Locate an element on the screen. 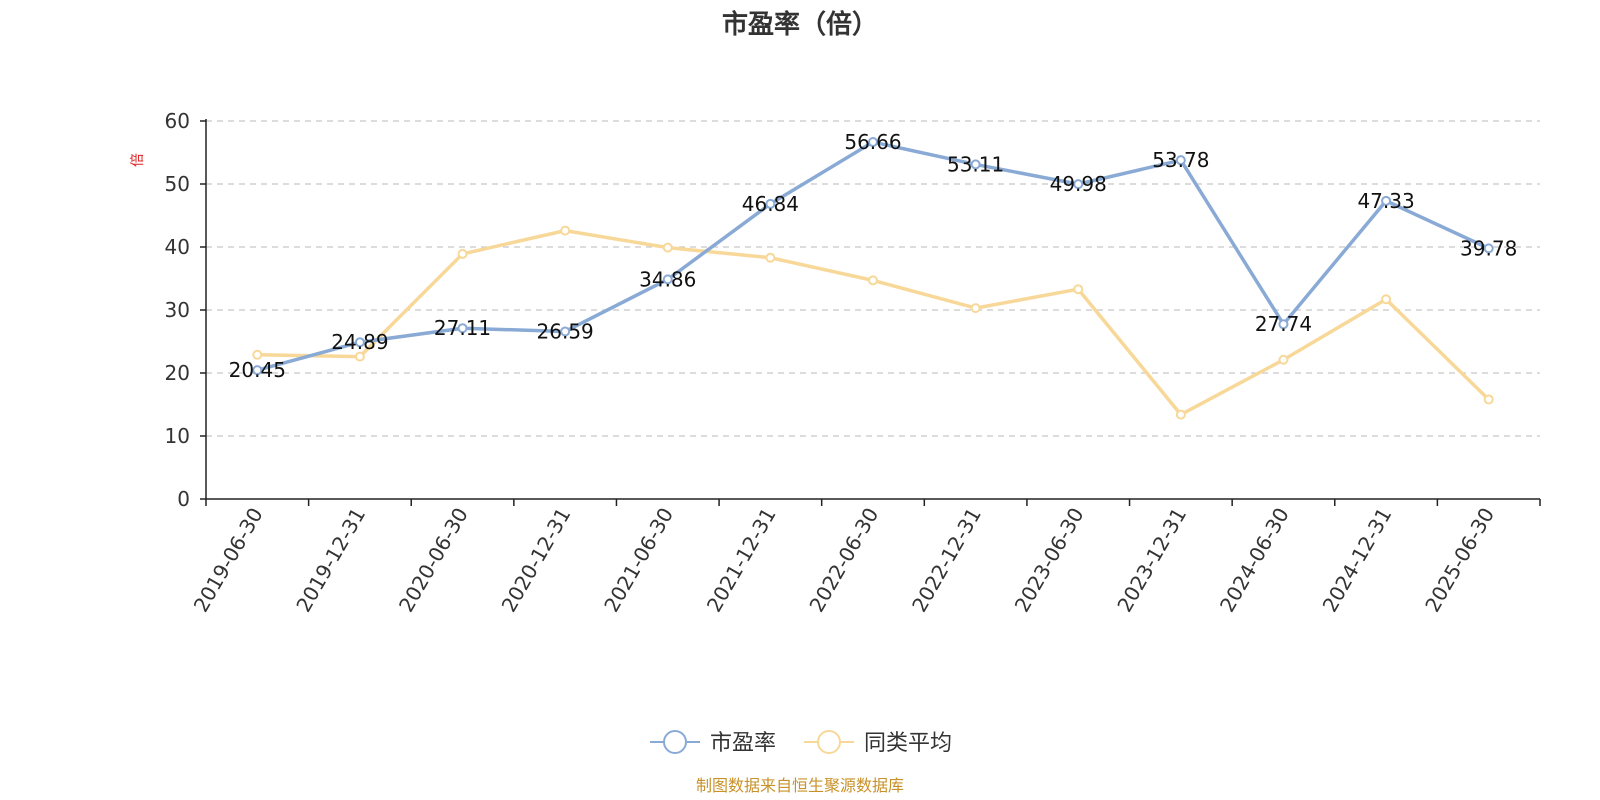 The width and height of the screenshot is (1600, 800). data-label: 47.33 is located at coordinates (1385, 201).